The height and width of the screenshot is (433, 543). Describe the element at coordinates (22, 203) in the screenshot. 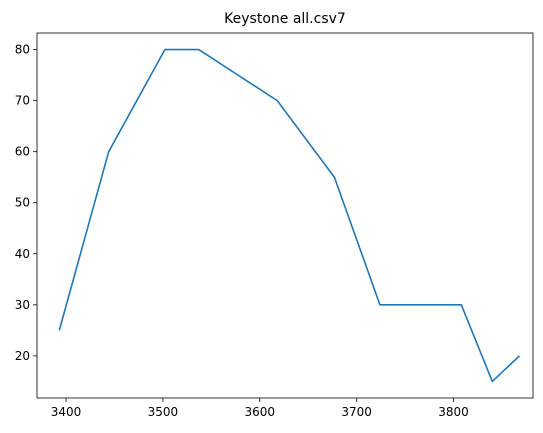

I see `y-tick-label: 50` at that location.